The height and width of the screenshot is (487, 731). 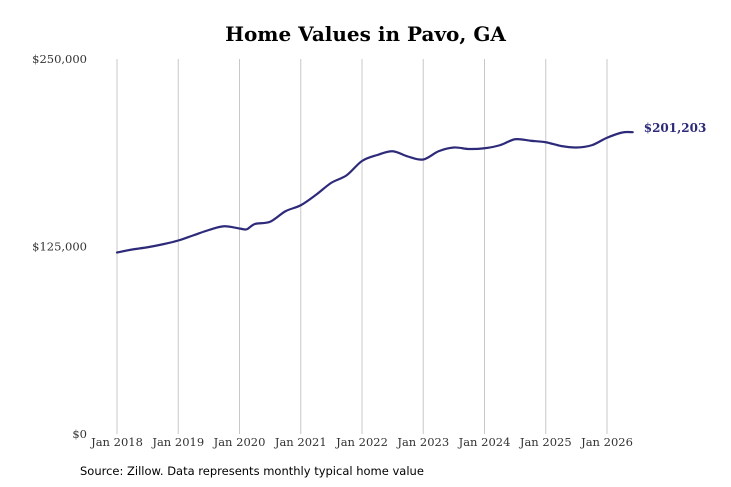 I want to click on x-tick-label: Jan 2024, so click(x=484, y=442).